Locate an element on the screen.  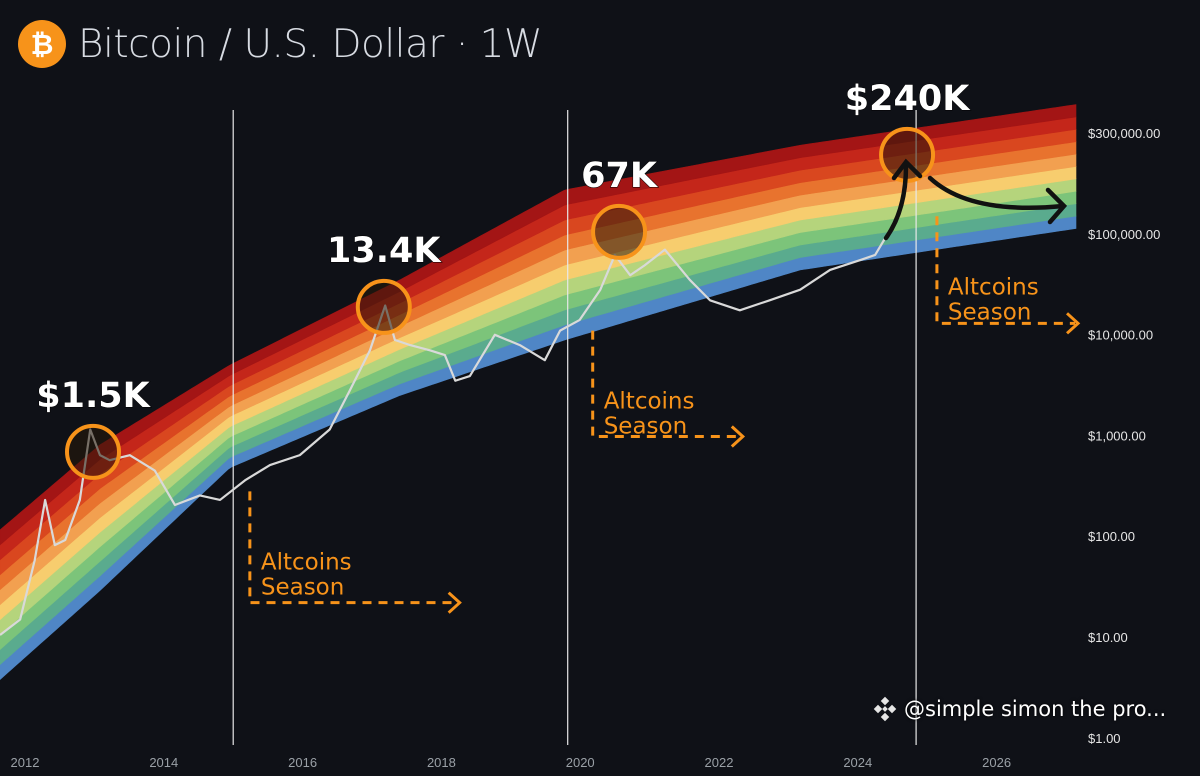
bitcoin-icon: ₿ is located at coordinates (42, 44).